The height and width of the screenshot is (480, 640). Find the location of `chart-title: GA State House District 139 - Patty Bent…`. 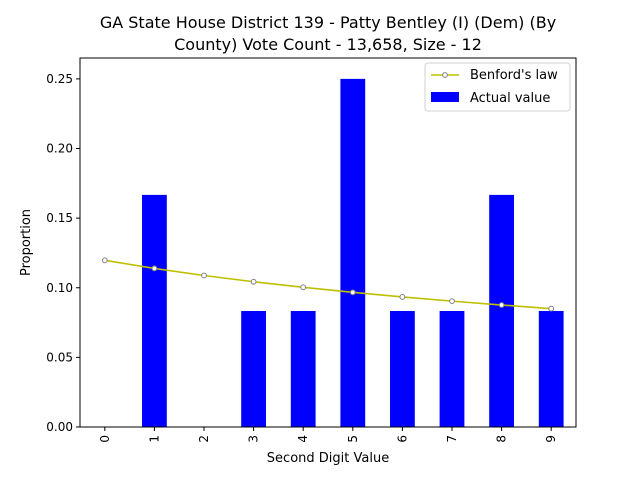

chart-title: GA State House District 139 - Patty Bent… is located at coordinates (328, 34).